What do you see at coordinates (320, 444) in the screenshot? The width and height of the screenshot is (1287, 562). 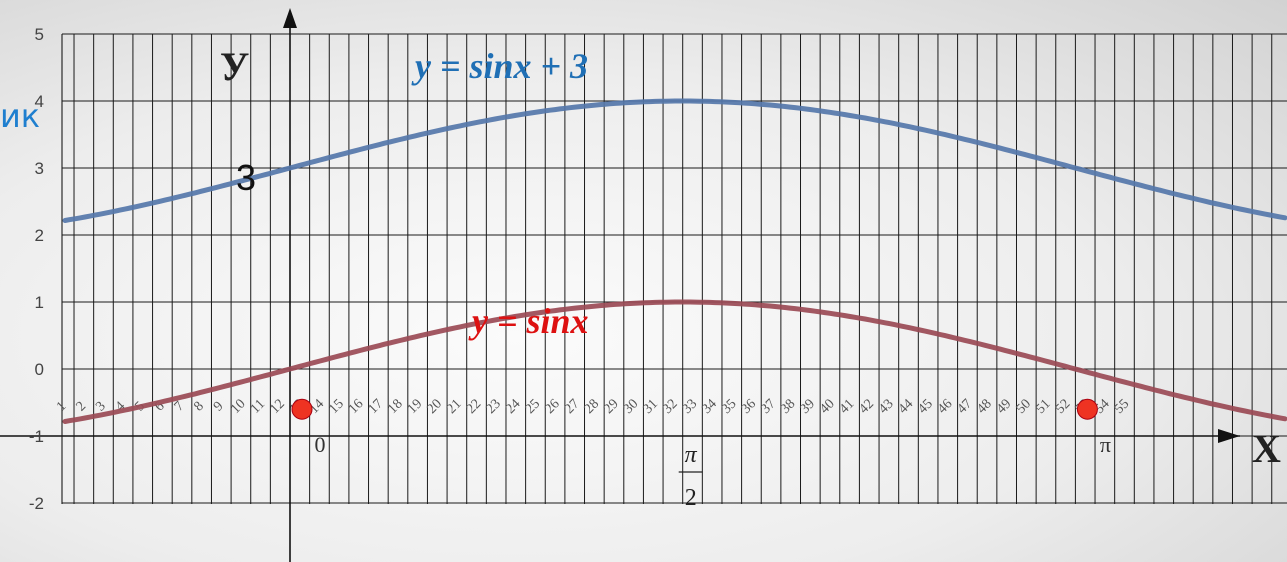 I see `x-tick-label: 0` at bounding box center [320, 444].